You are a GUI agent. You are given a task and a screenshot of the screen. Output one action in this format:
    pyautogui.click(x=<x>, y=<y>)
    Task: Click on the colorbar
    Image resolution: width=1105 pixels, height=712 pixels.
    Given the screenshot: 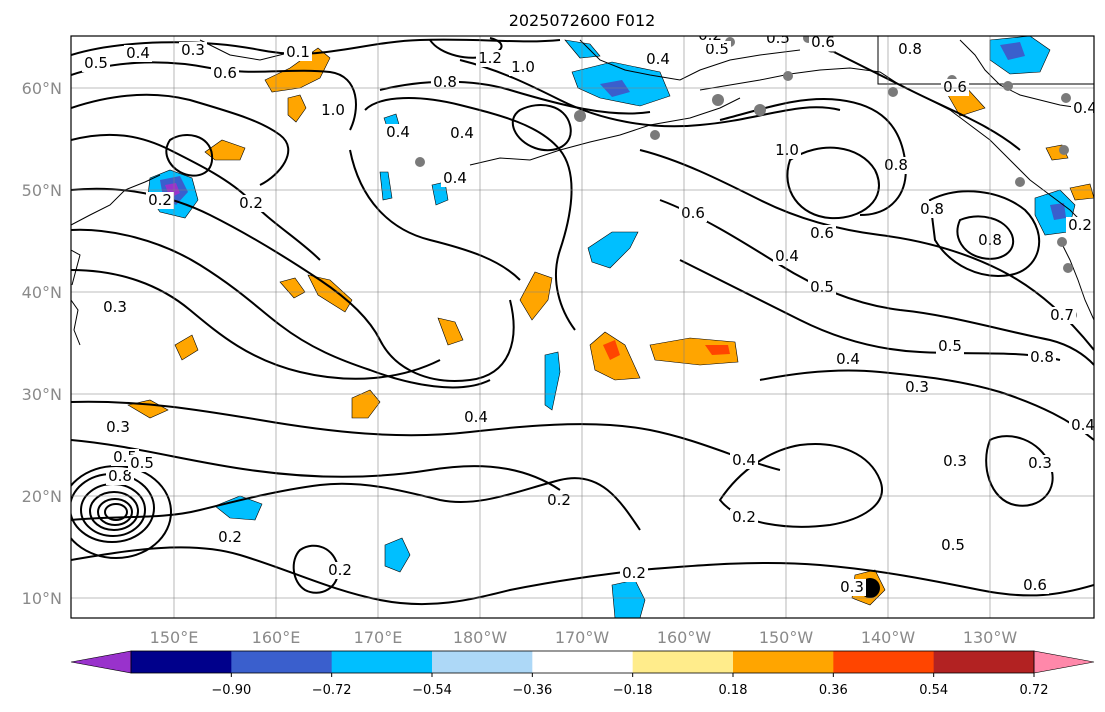 What is the action you would take?
    pyautogui.click(x=582, y=662)
    